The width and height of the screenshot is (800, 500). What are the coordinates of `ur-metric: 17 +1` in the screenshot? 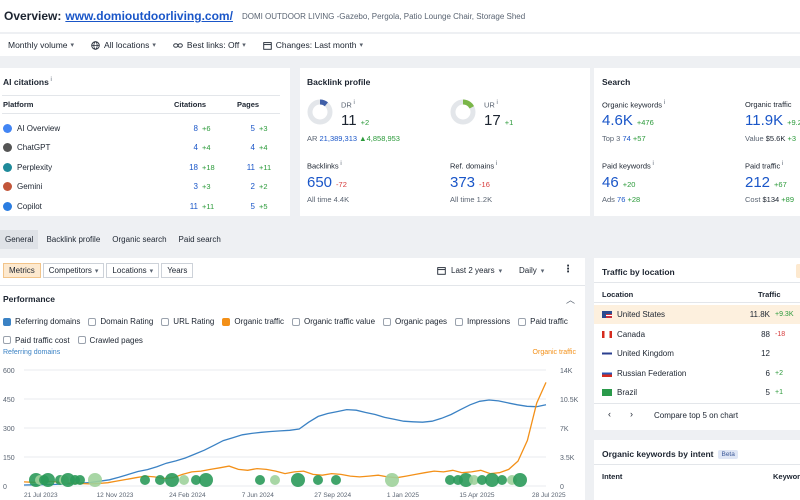 It's located at (498, 120).